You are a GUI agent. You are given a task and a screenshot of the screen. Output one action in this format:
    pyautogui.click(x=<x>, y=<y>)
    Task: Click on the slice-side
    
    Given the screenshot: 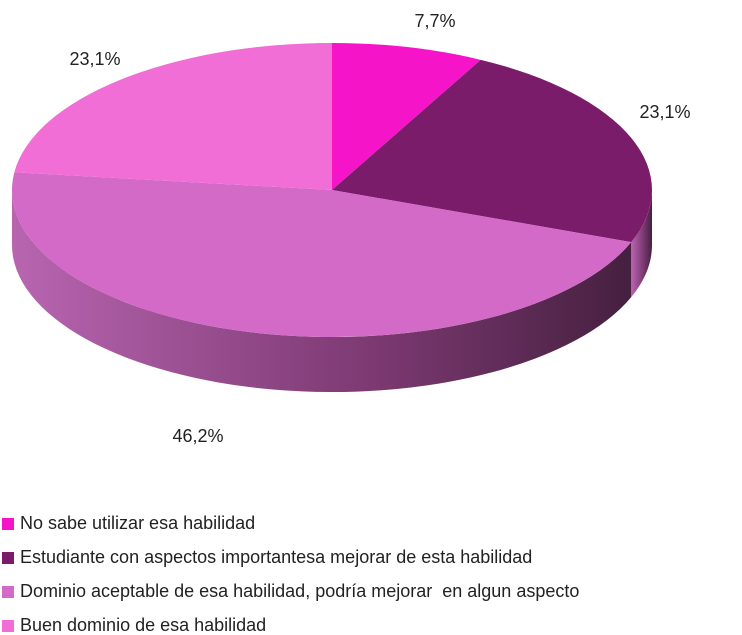 What is the action you would take?
    pyautogui.click(x=641, y=244)
    